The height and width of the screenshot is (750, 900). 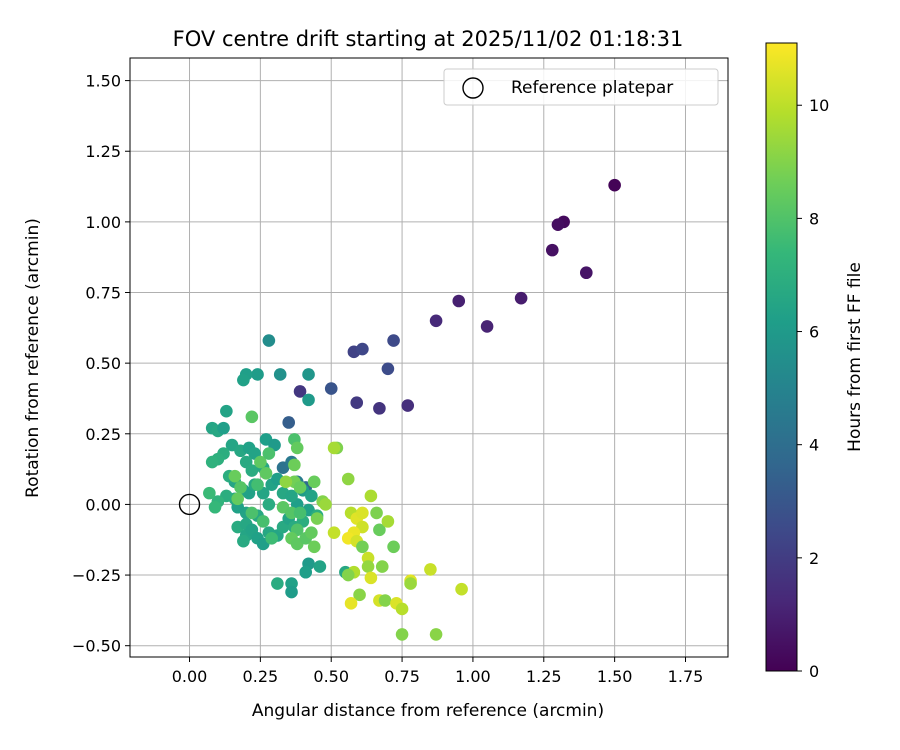 What do you see at coordinates (96, 646) in the screenshot?
I see `y-tick-label: −0.50` at bounding box center [96, 646].